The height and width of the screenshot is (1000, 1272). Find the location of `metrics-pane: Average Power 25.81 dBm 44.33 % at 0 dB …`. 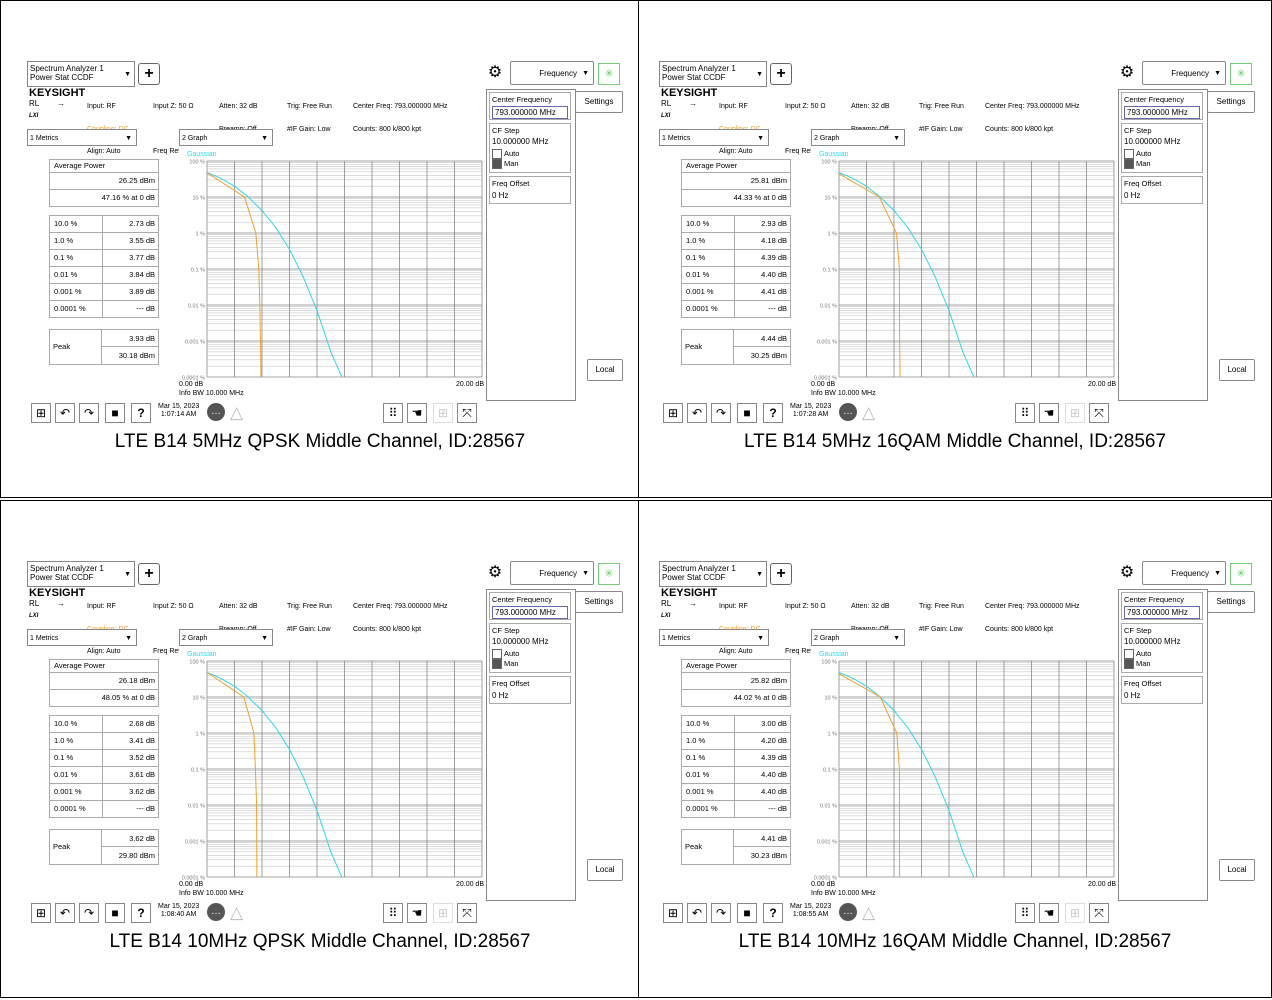

metrics-pane: Average Power 25.81 dBm 44.33 % at 0 dB … is located at coordinates (734, 273).